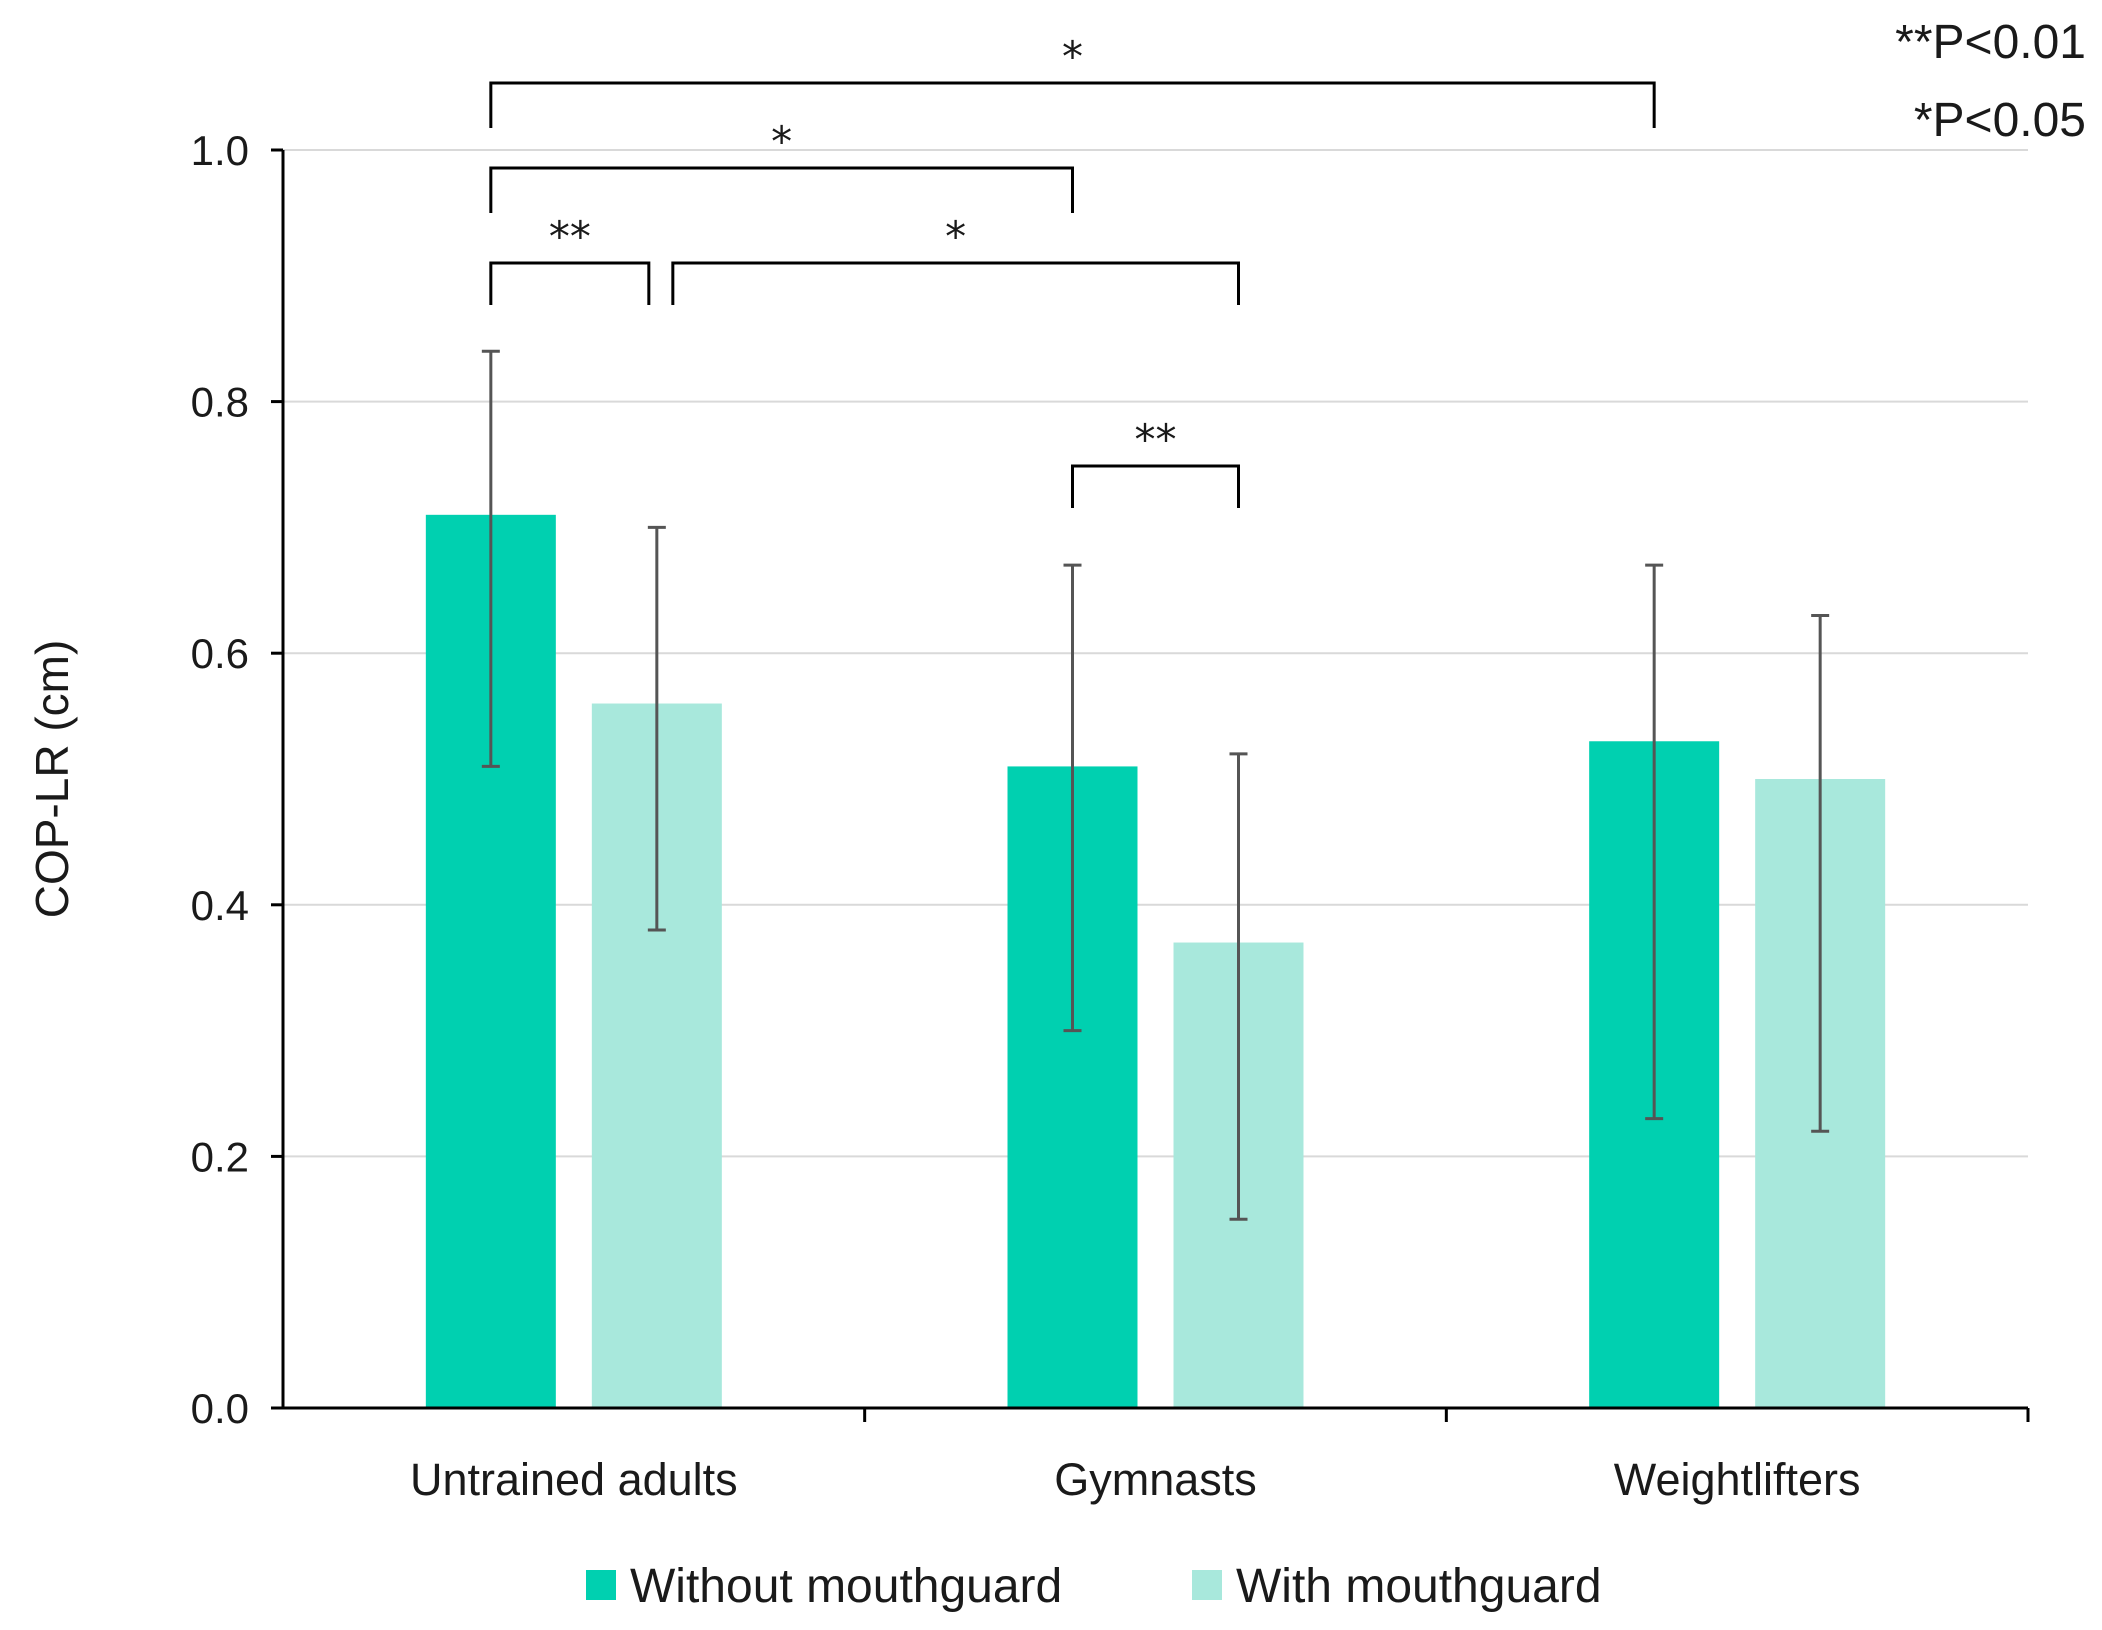 The height and width of the screenshot is (1630, 2102). What do you see at coordinates (1155, 1479) in the screenshot?
I see `x-tick-label: Gymnasts` at bounding box center [1155, 1479].